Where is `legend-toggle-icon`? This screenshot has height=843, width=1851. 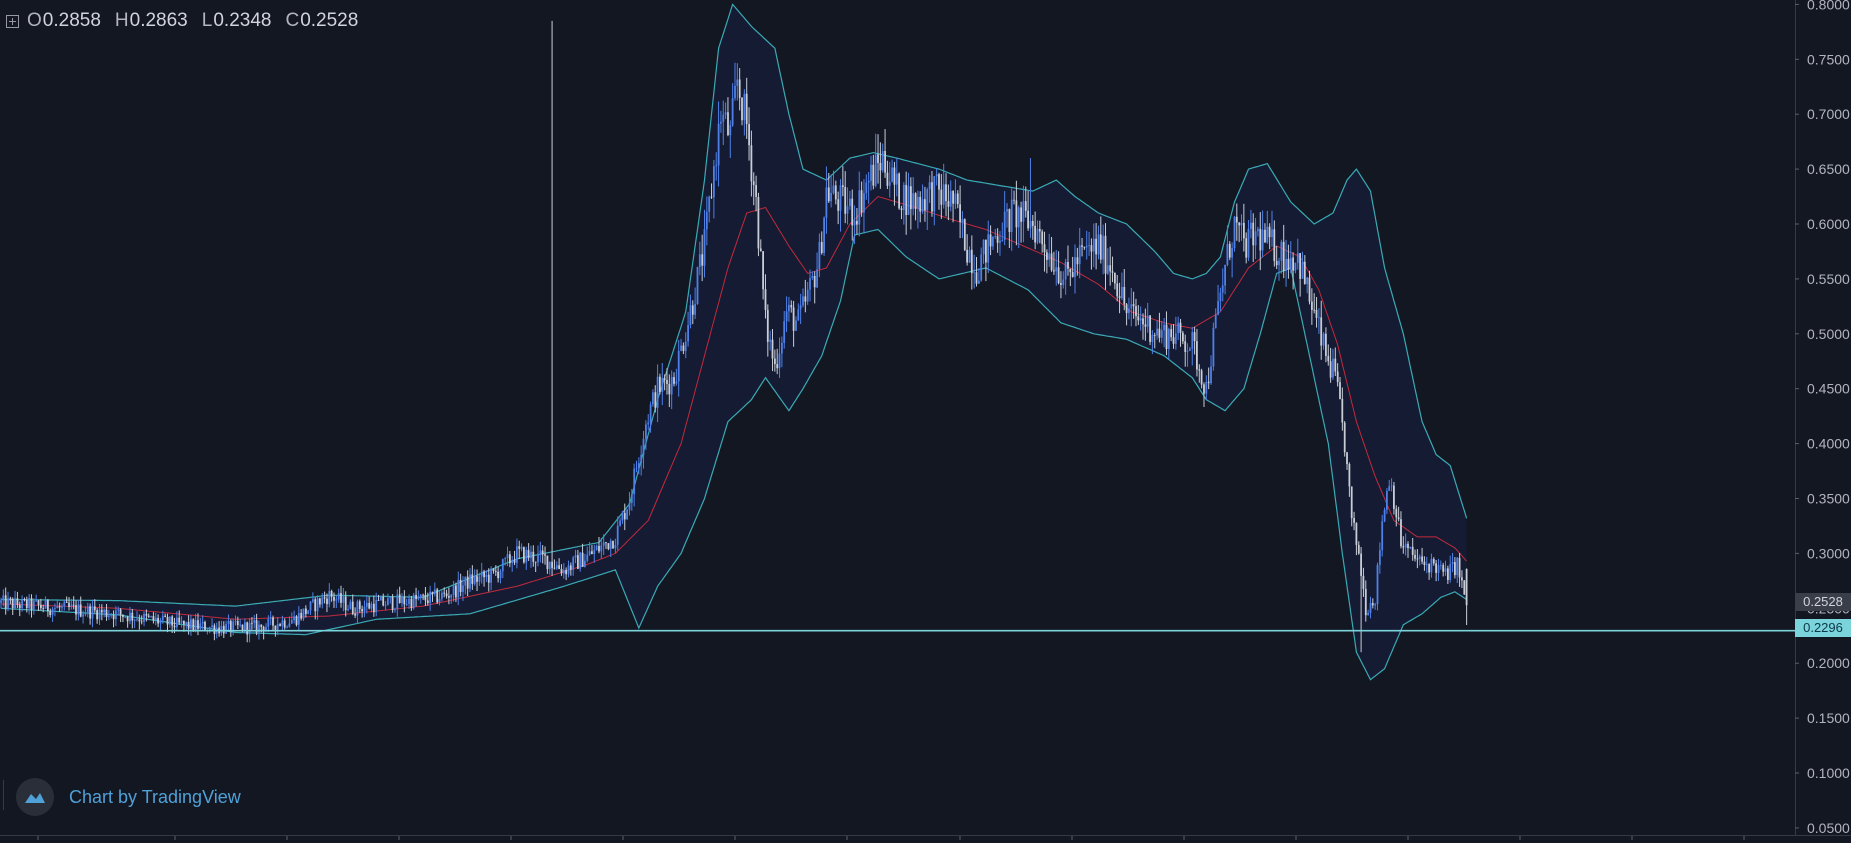 legend-toggle-icon is located at coordinates (12, 21).